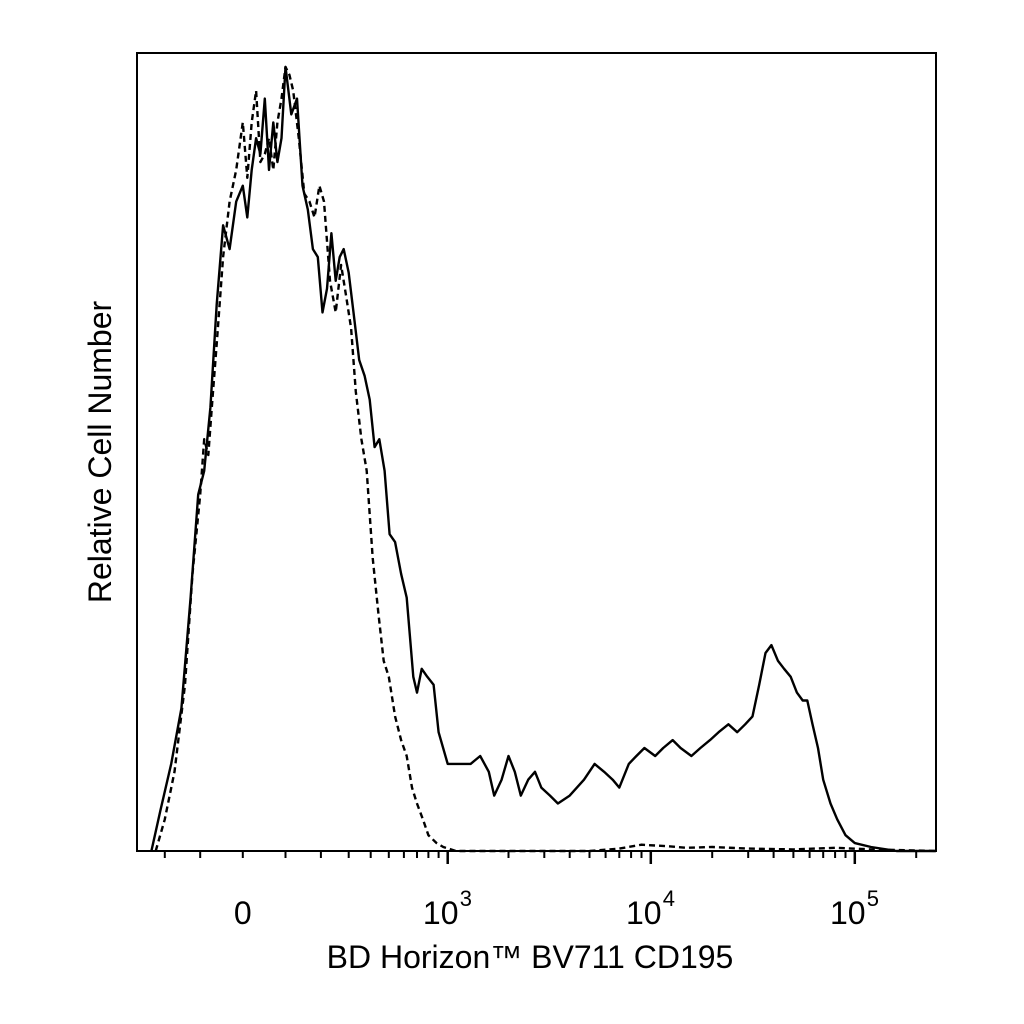 This screenshot has height=1024, width=1024. I want to click on x-tick-label-exponent: 5, so click(873, 898).